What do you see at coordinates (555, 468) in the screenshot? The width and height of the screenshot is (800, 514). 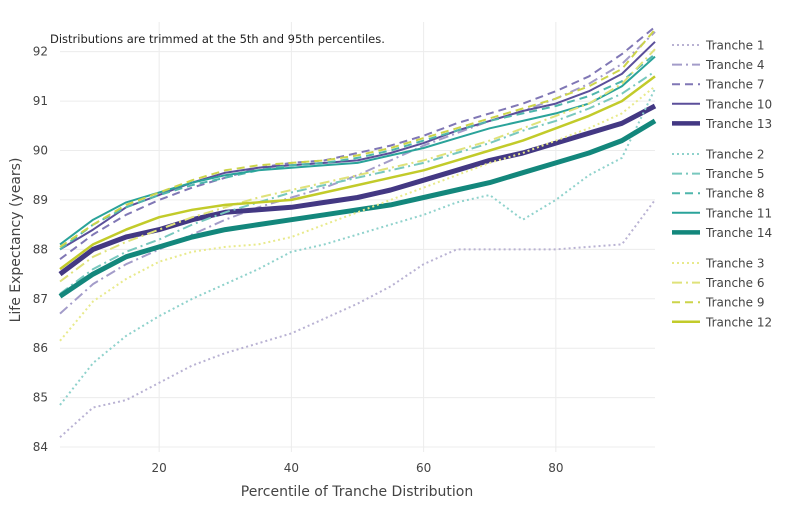 I see `x-tick-label: 80` at bounding box center [555, 468].